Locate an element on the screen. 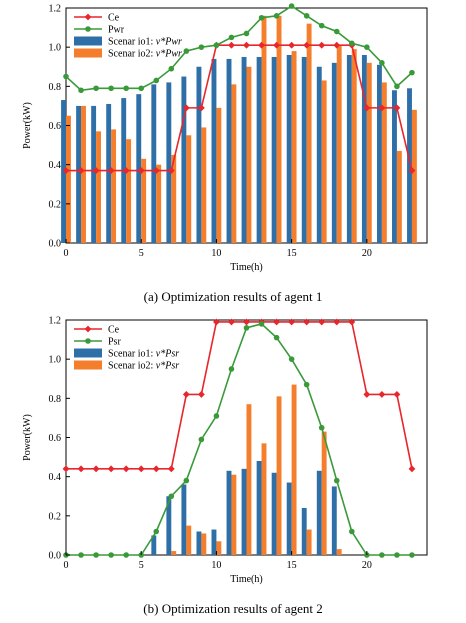 The height and width of the screenshot is (623, 466). legend-label-s1: Scenar io1: v*Psr is located at coordinates (143, 354).